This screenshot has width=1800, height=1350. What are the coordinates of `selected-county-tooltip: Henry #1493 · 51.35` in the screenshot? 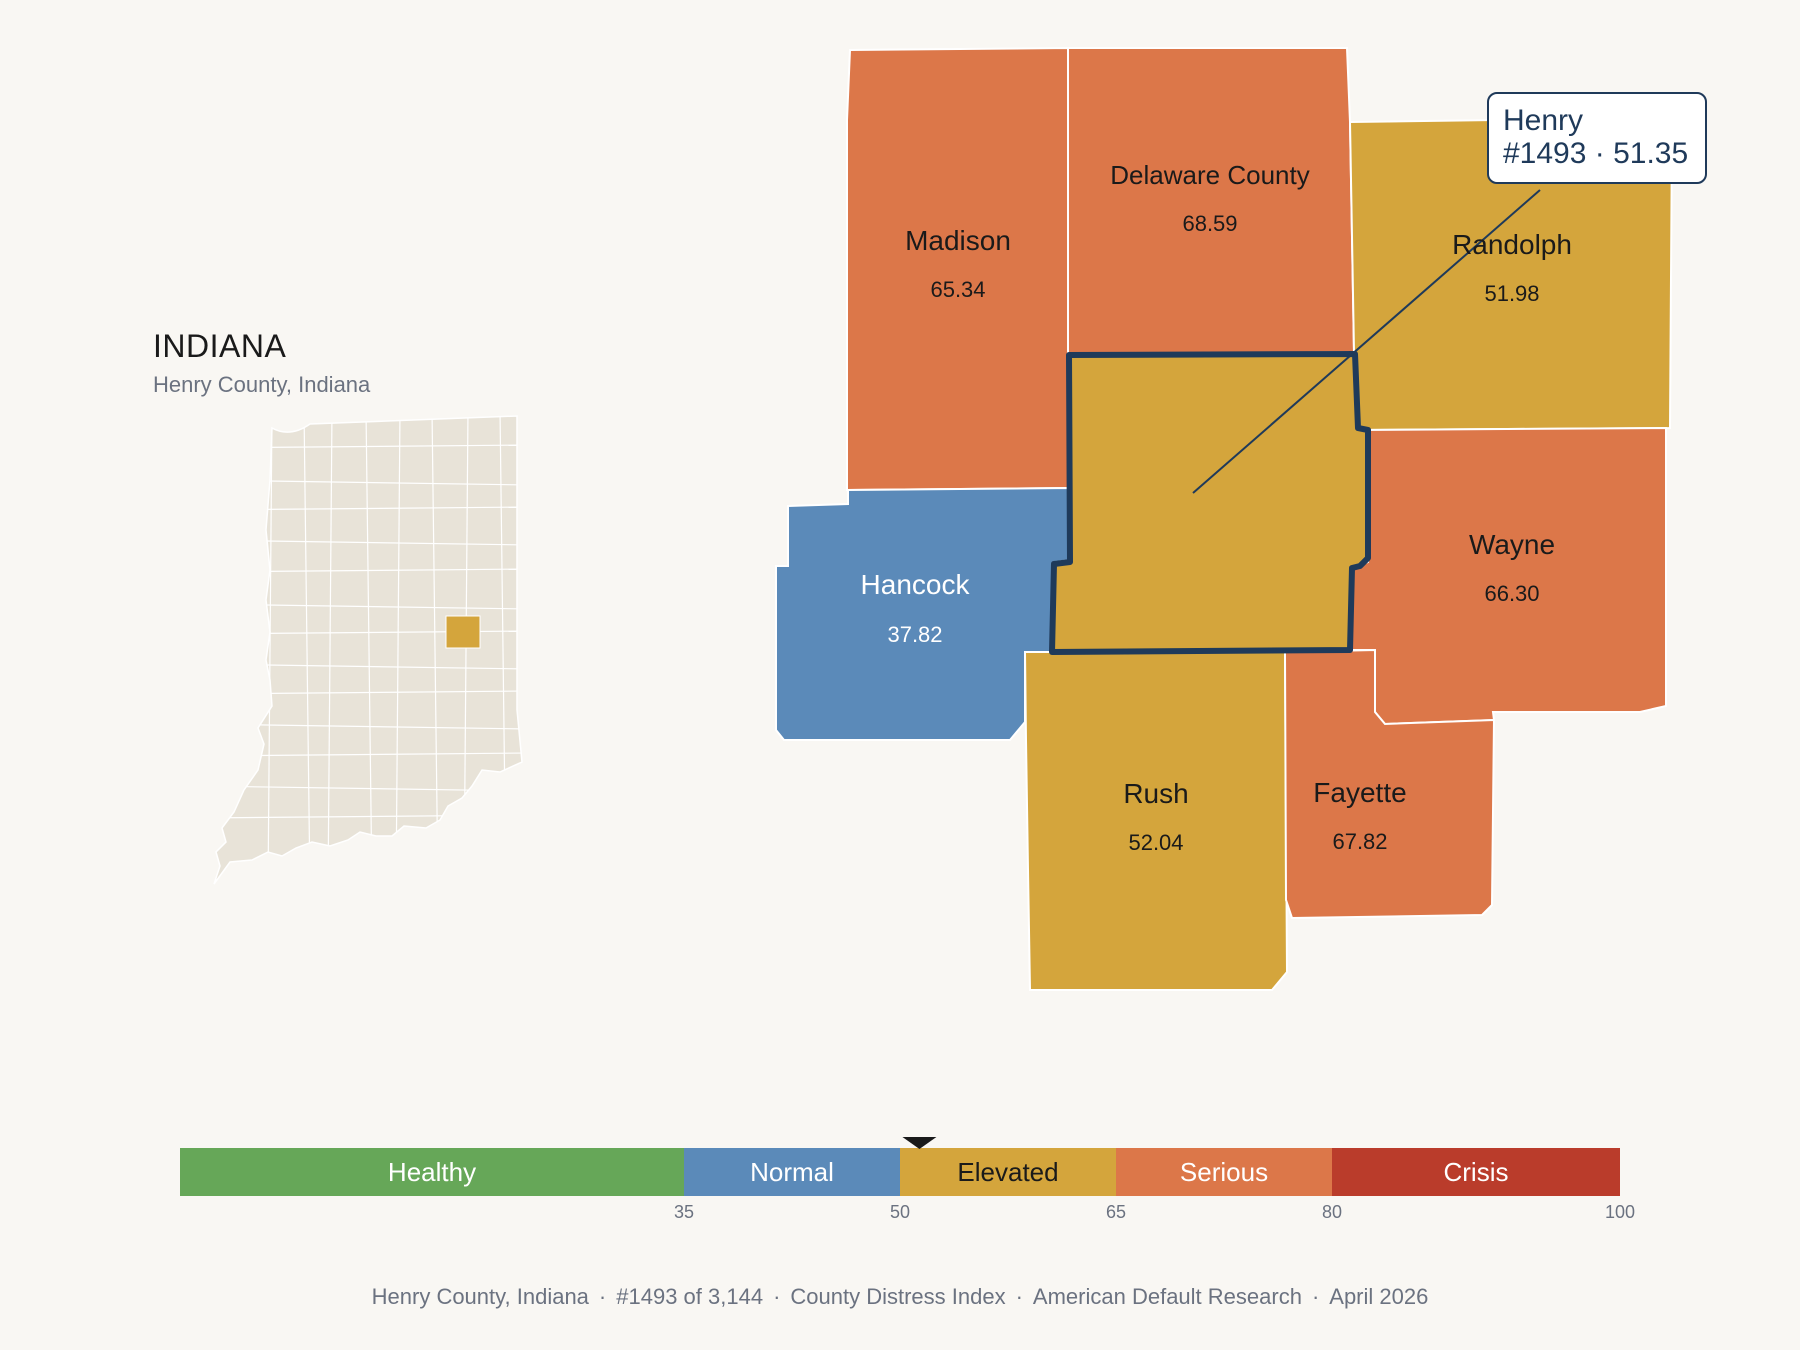 It's located at (1597, 138).